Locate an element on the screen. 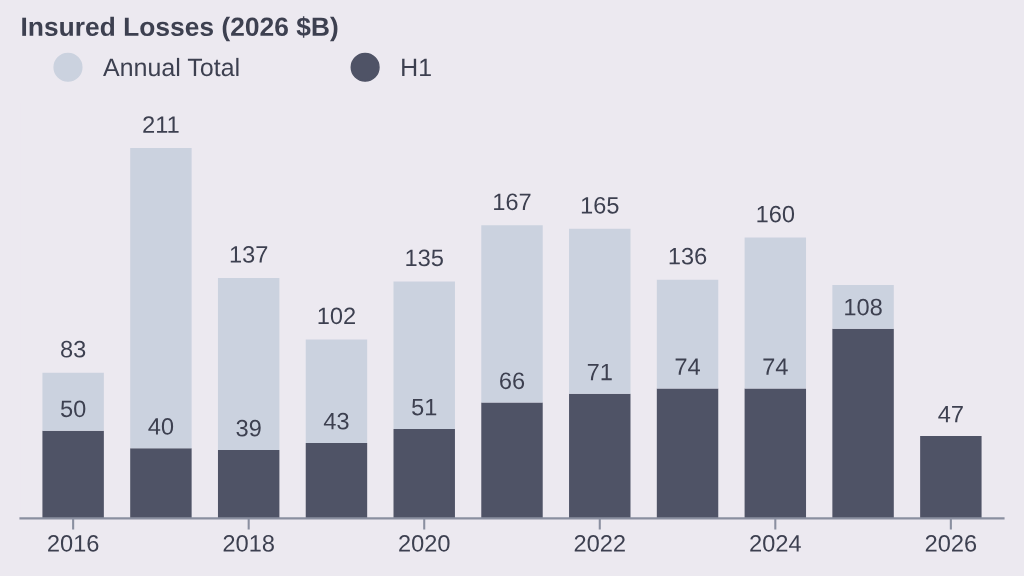 The image size is (1024, 576). total-label: 136 is located at coordinates (688, 256).